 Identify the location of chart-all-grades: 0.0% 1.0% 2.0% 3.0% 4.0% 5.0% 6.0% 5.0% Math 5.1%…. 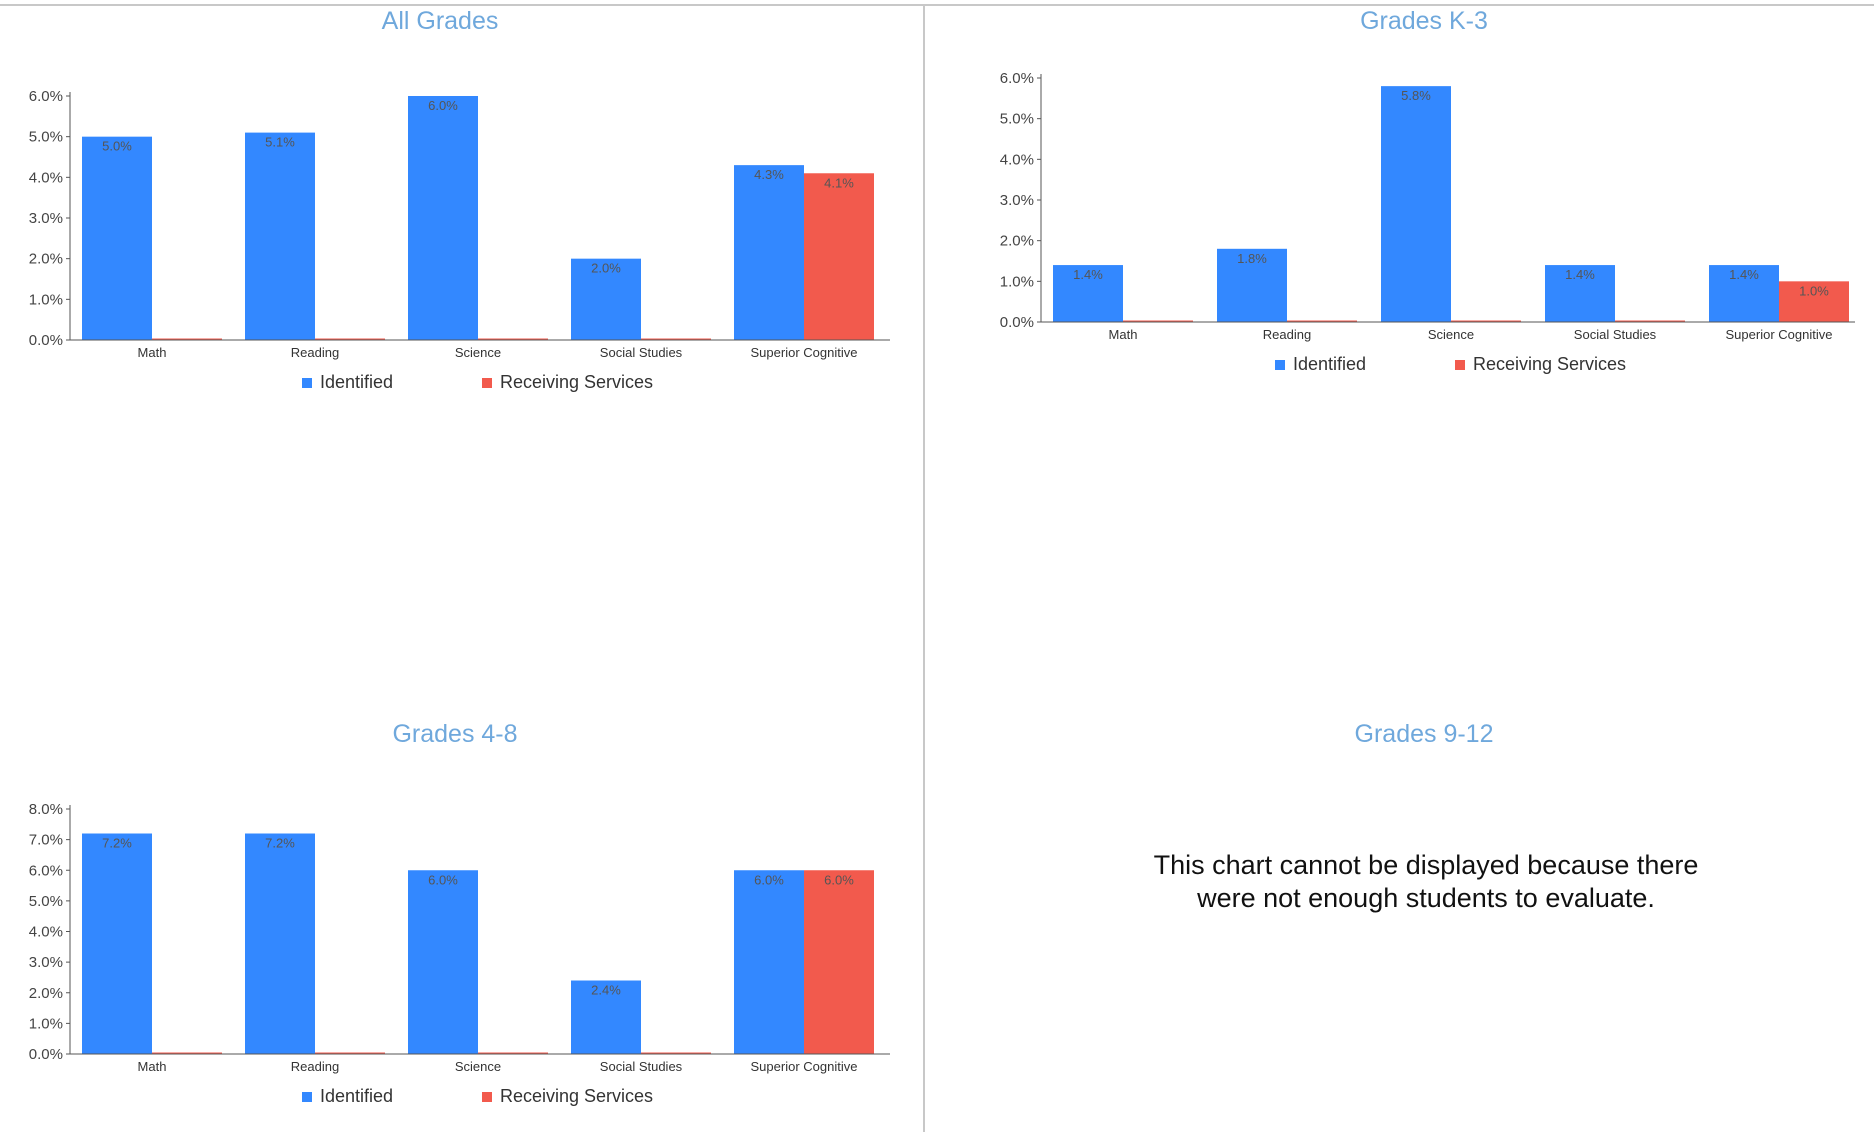
(459, 240).